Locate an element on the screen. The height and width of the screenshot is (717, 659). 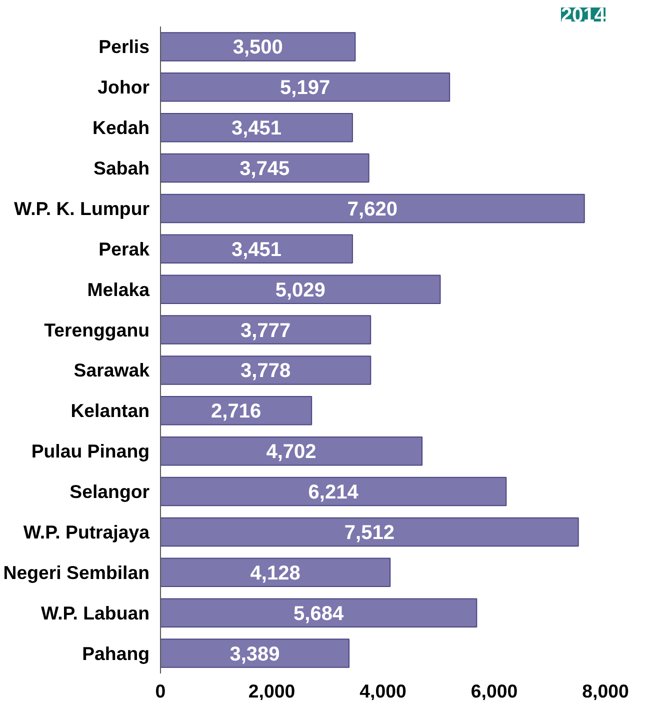
data-label: 6,214 is located at coordinates (334, 493).